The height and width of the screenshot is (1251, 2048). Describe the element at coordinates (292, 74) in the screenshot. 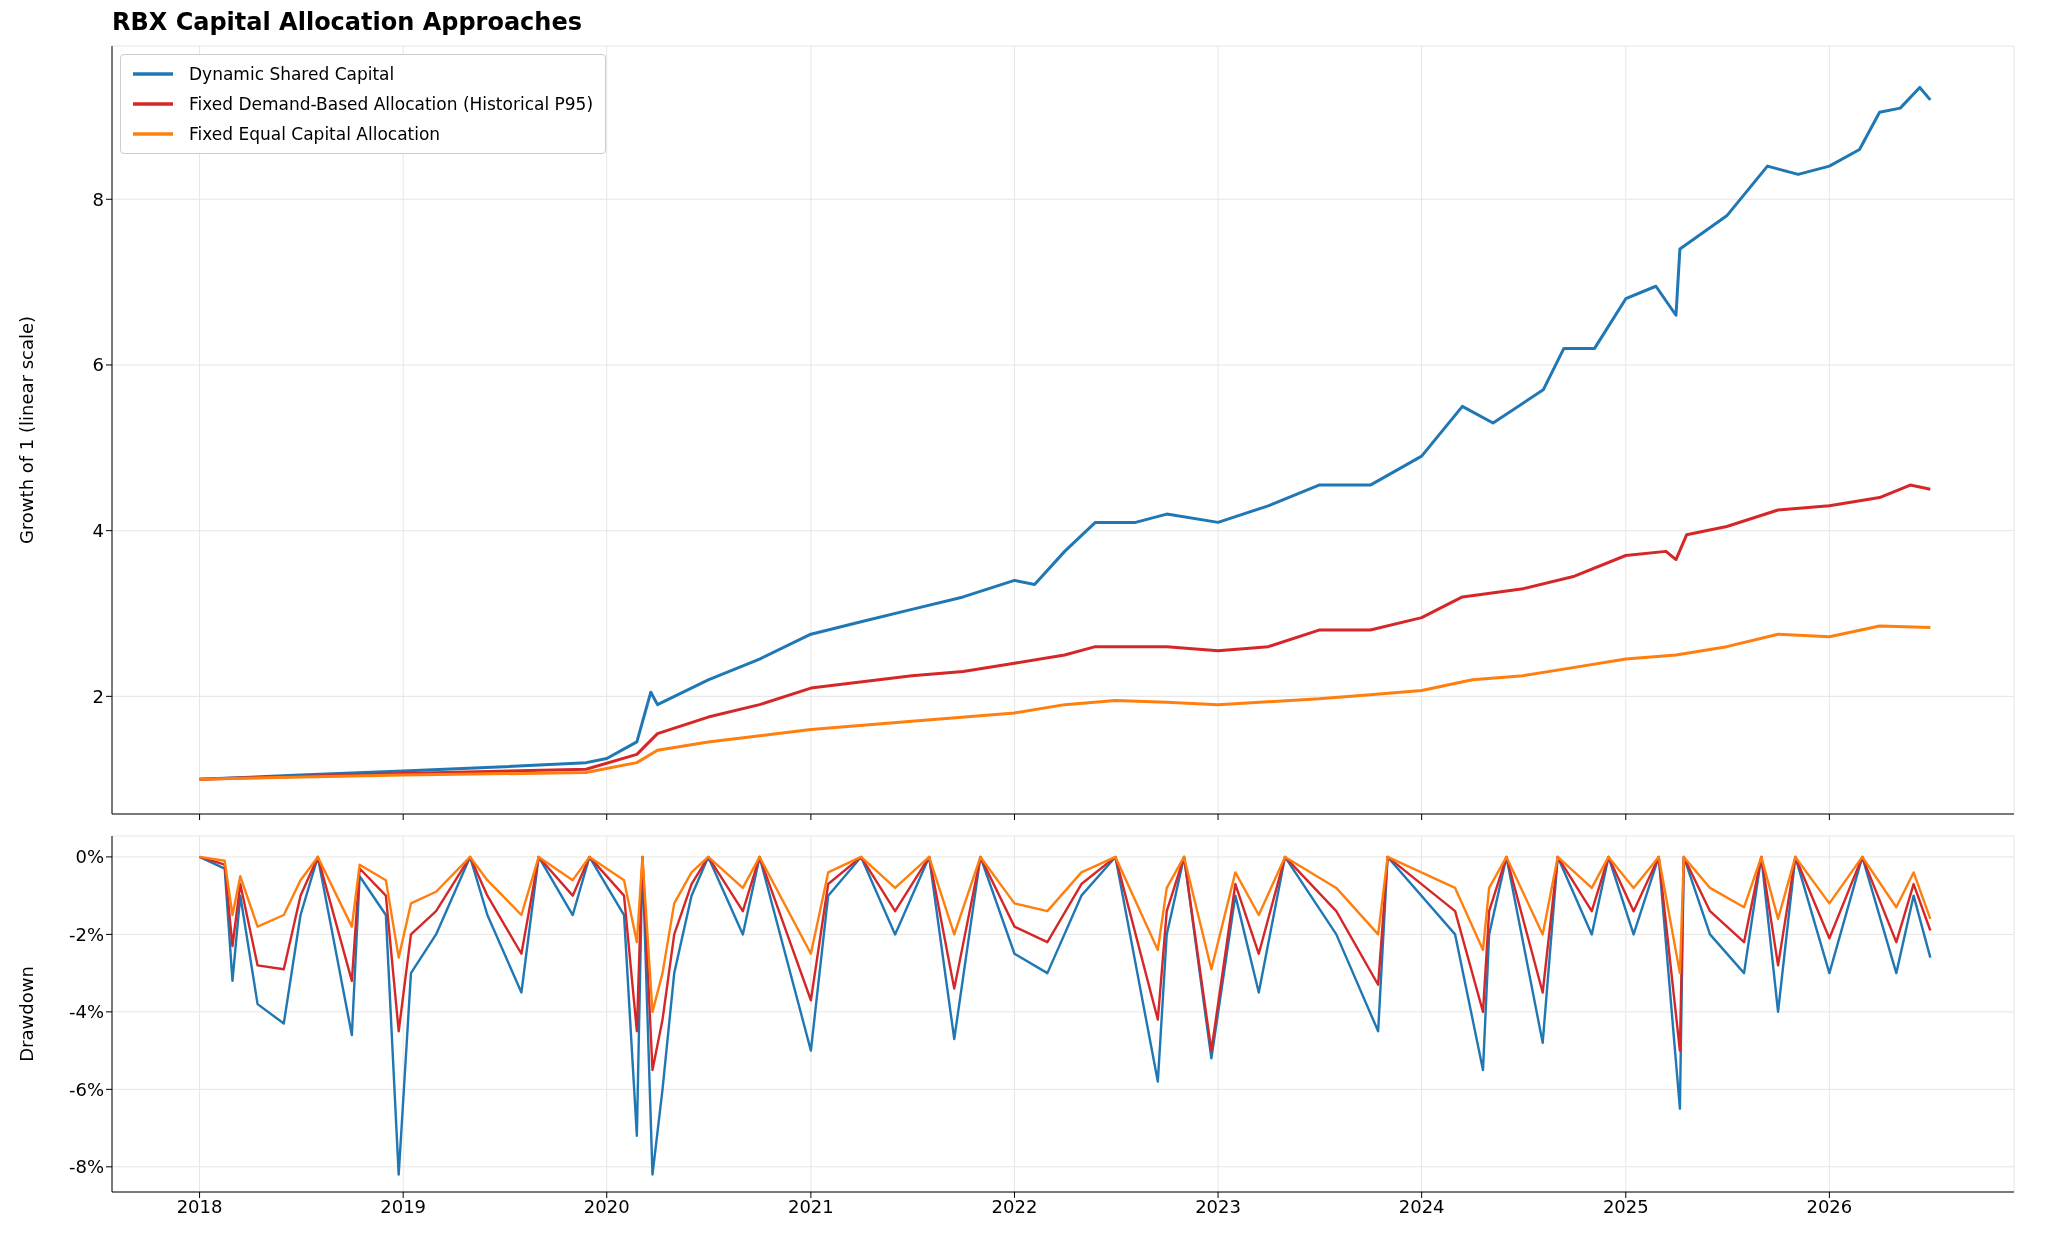

I see `legend-label: Dynamic Shared Capital` at that location.